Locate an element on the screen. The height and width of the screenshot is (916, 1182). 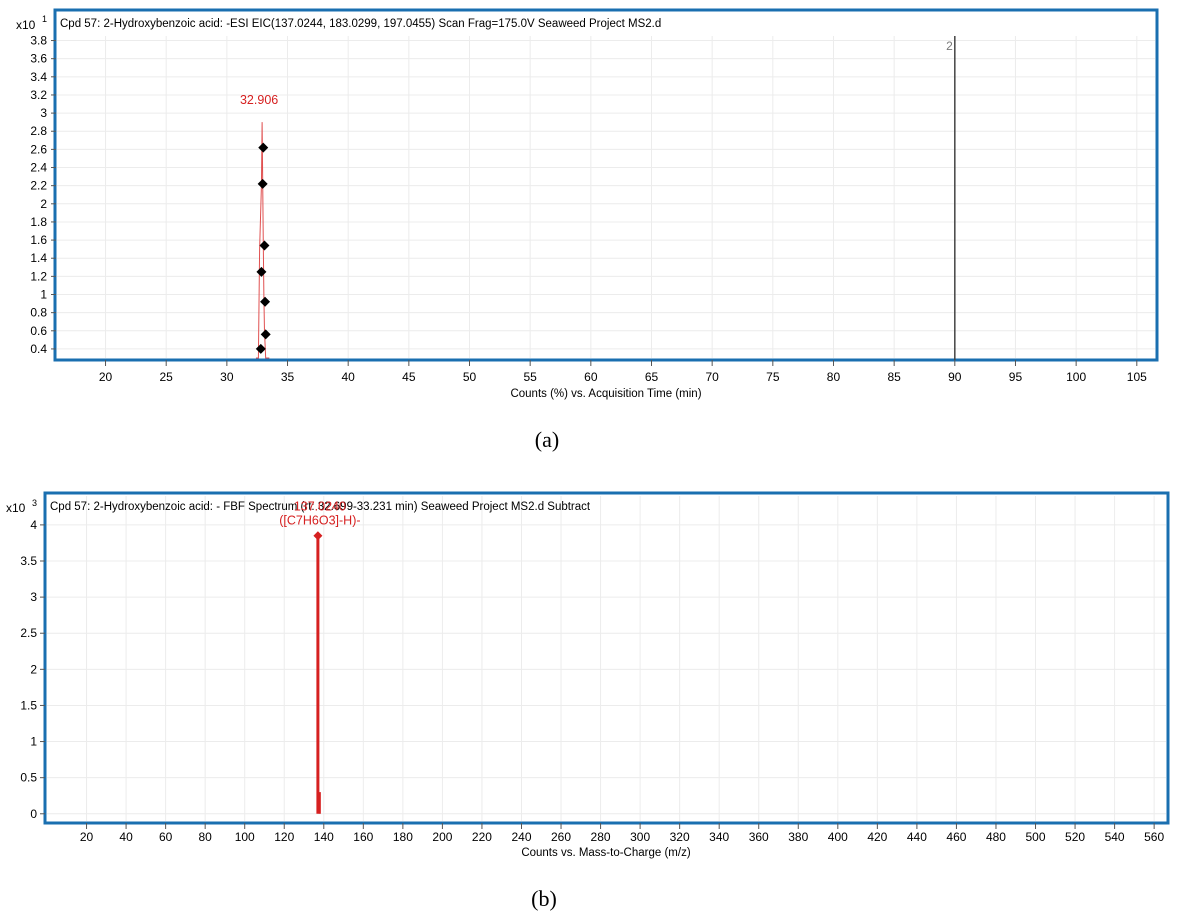
panel-a-x-tick-label: 30 is located at coordinates (227, 377).